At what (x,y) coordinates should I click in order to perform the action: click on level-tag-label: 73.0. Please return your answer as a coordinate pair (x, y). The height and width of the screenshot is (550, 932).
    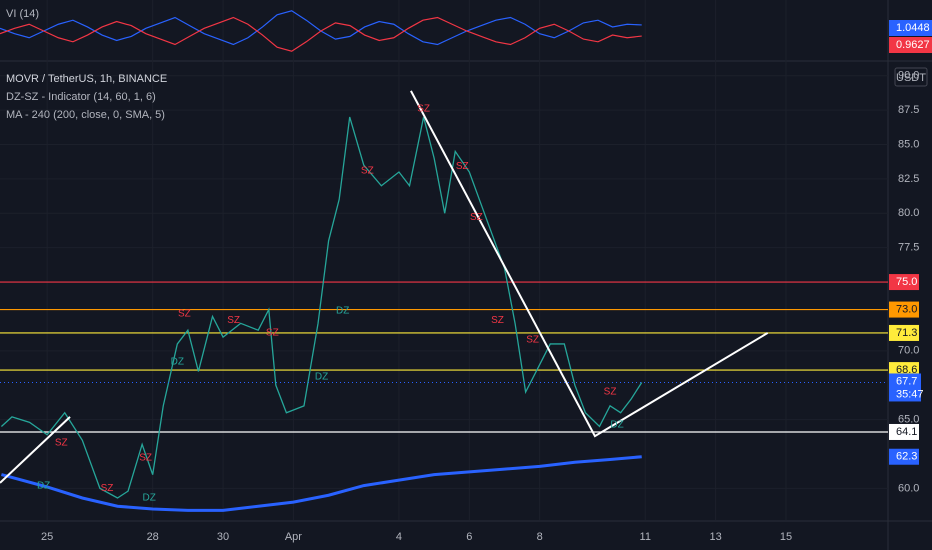
    Looking at the image, I should click on (906, 309).